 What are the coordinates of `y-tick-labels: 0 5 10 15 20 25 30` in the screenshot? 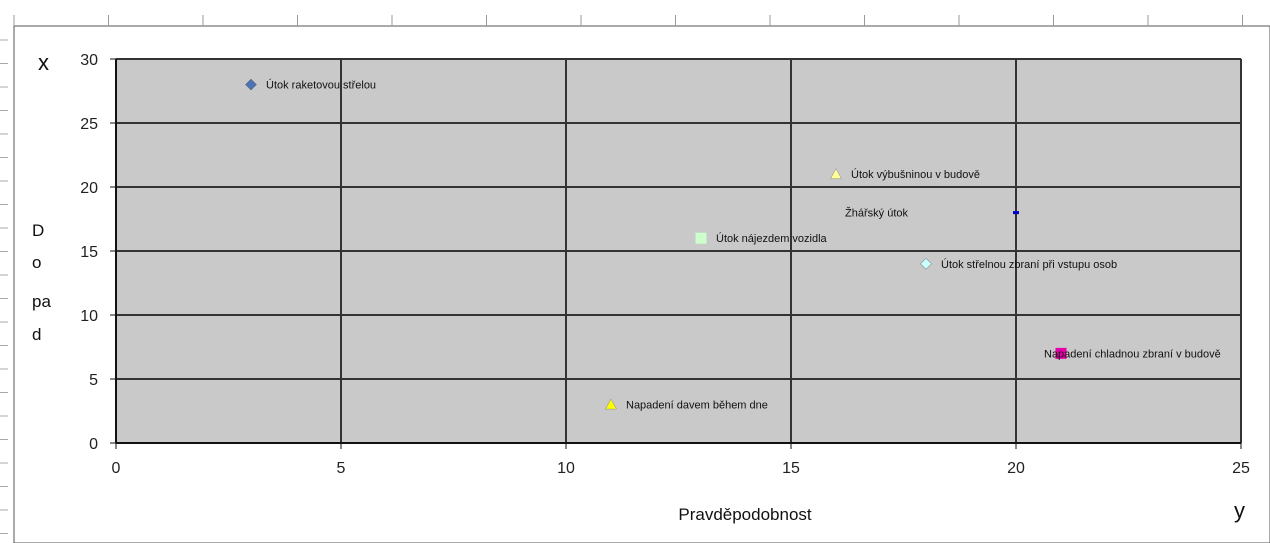 It's located at (98, 252).